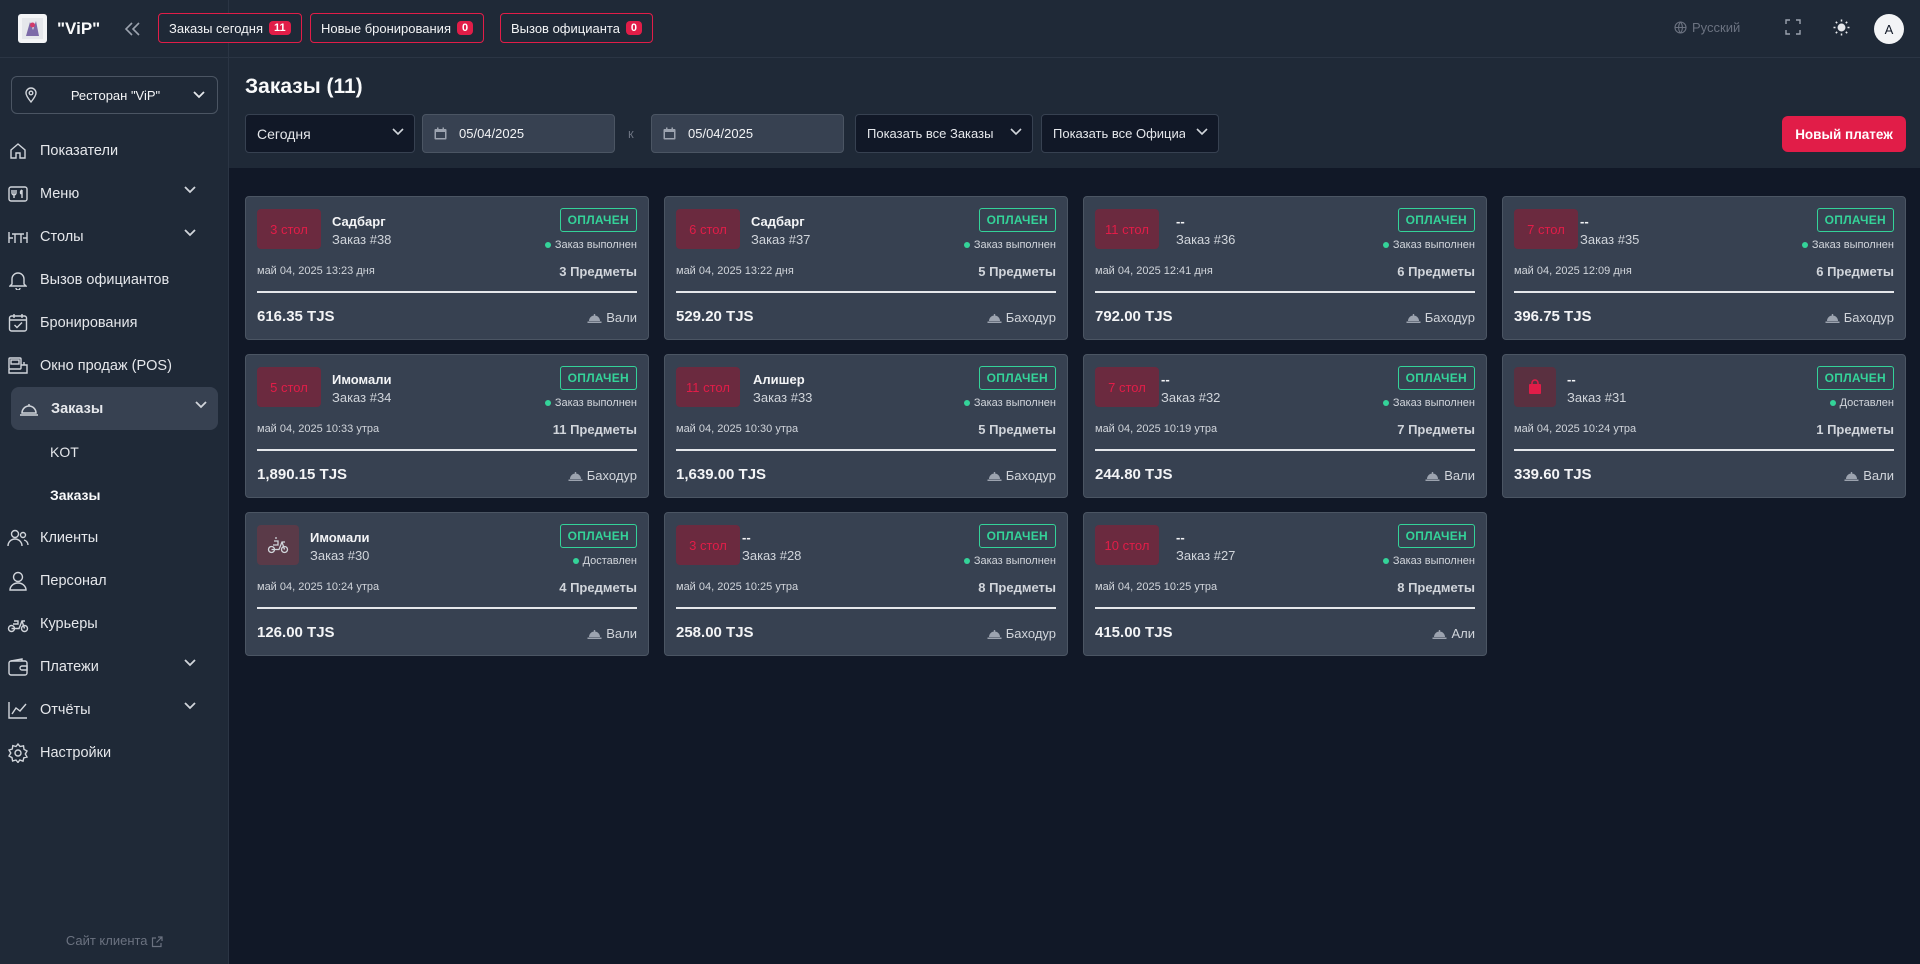 This screenshot has height=964, width=1920. I want to click on sidebar-item-clients: Клиенты, so click(109, 537).